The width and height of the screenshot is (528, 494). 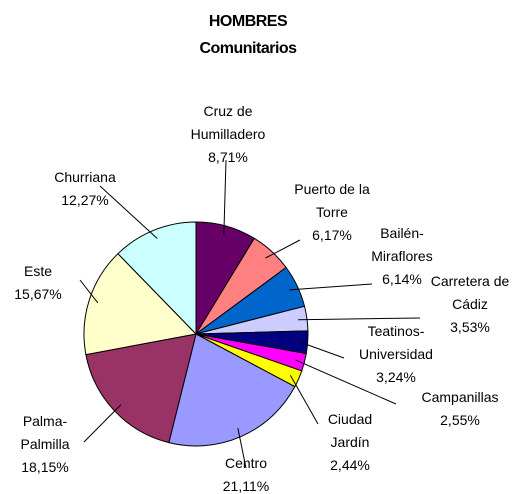 What do you see at coordinates (246, 486) in the screenshot?
I see `value-label: 21,11%` at bounding box center [246, 486].